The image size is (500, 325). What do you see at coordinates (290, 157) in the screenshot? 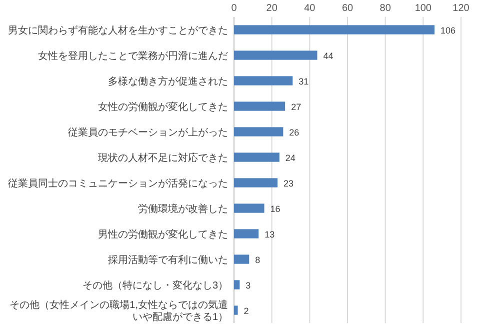
I see `data-label: 24` at bounding box center [290, 157].